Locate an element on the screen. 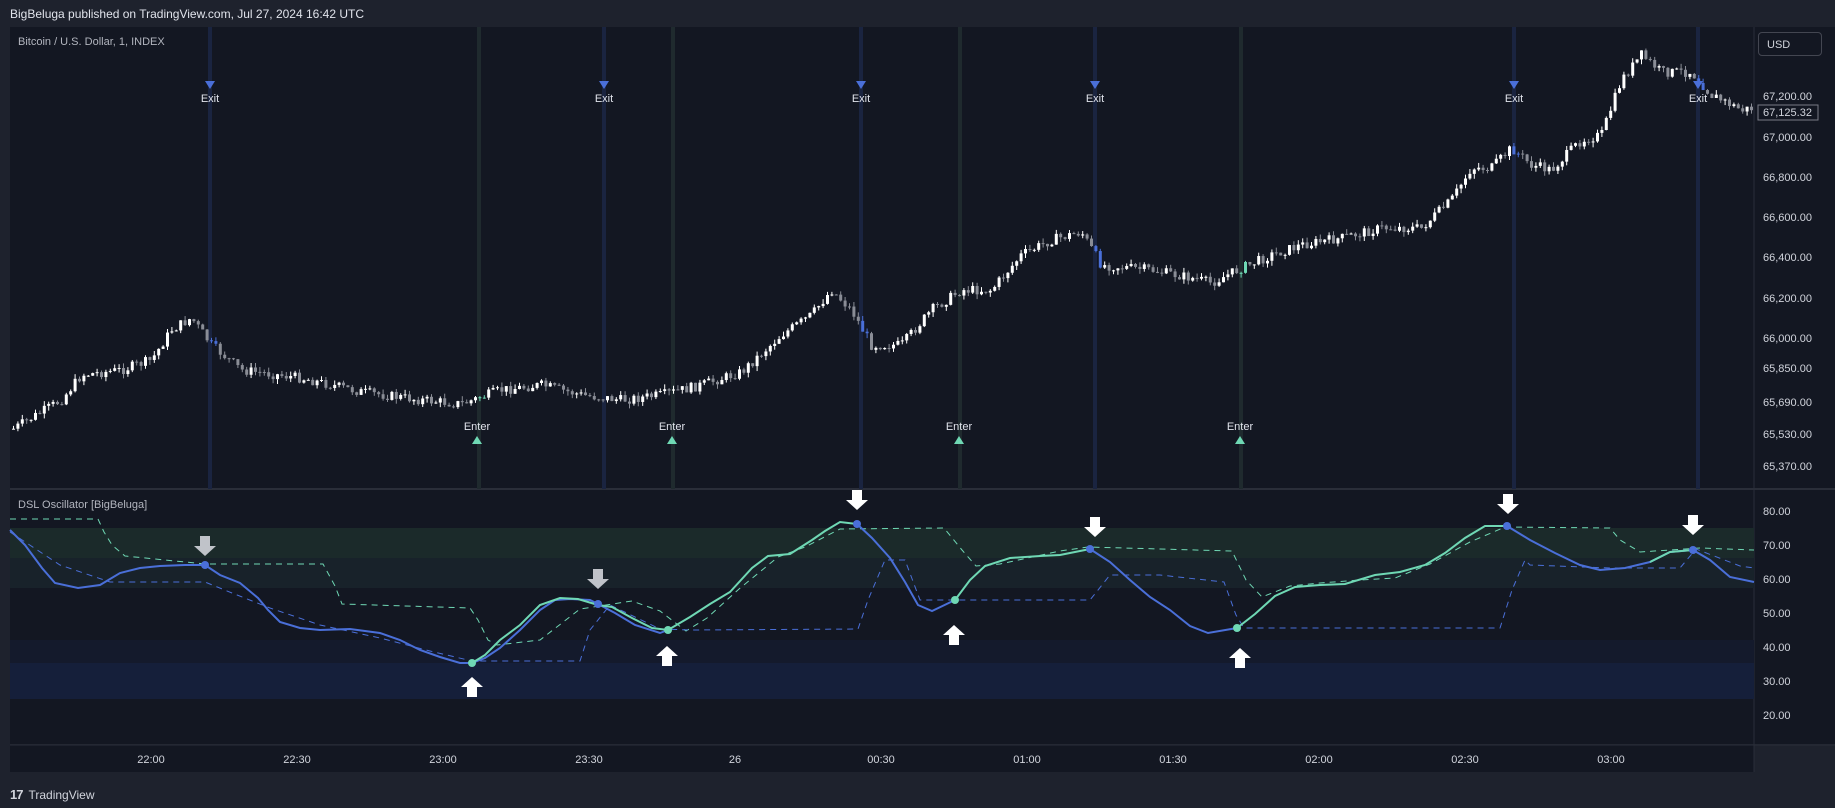 The width and height of the screenshot is (1835, 808). tradingview-logo: 17 TradingView is located at coordinates (52, 795).